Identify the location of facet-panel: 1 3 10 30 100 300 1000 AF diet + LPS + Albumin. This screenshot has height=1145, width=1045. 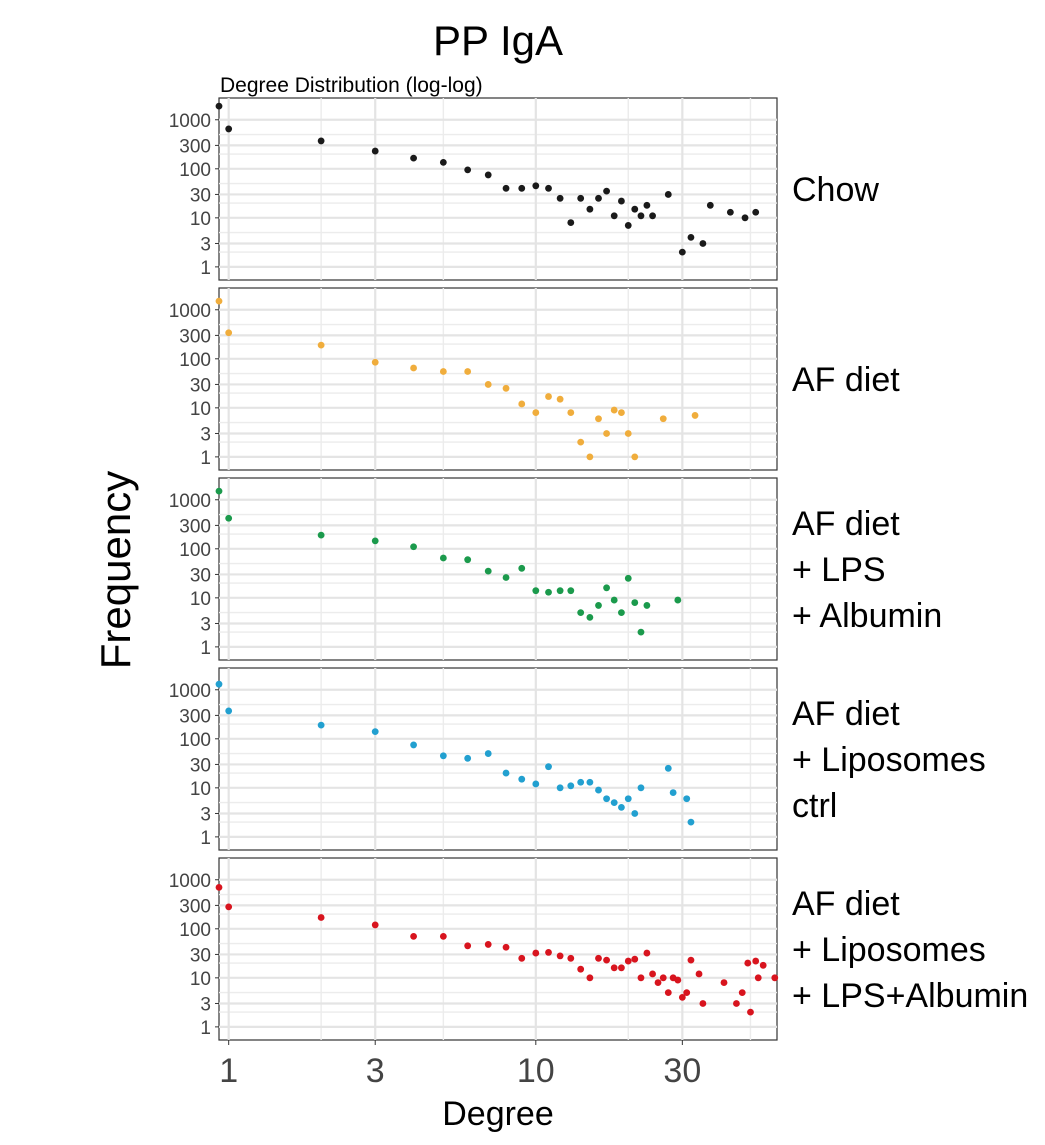
(555, 569).